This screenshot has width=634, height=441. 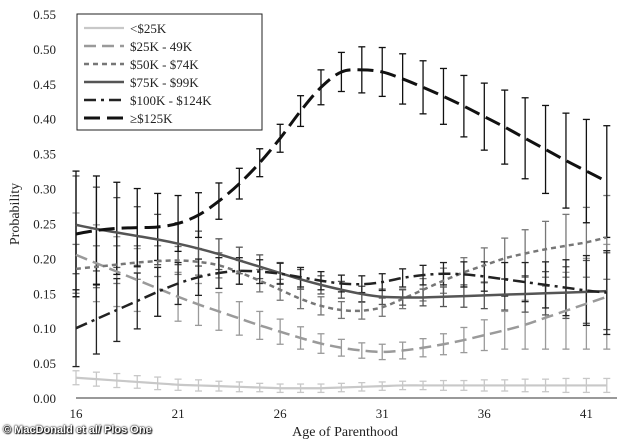 What do you see at coordinates (164, 82) in the screenshot?
I see `legend-label: $75K - $99K` at bounding box center [164, 82].